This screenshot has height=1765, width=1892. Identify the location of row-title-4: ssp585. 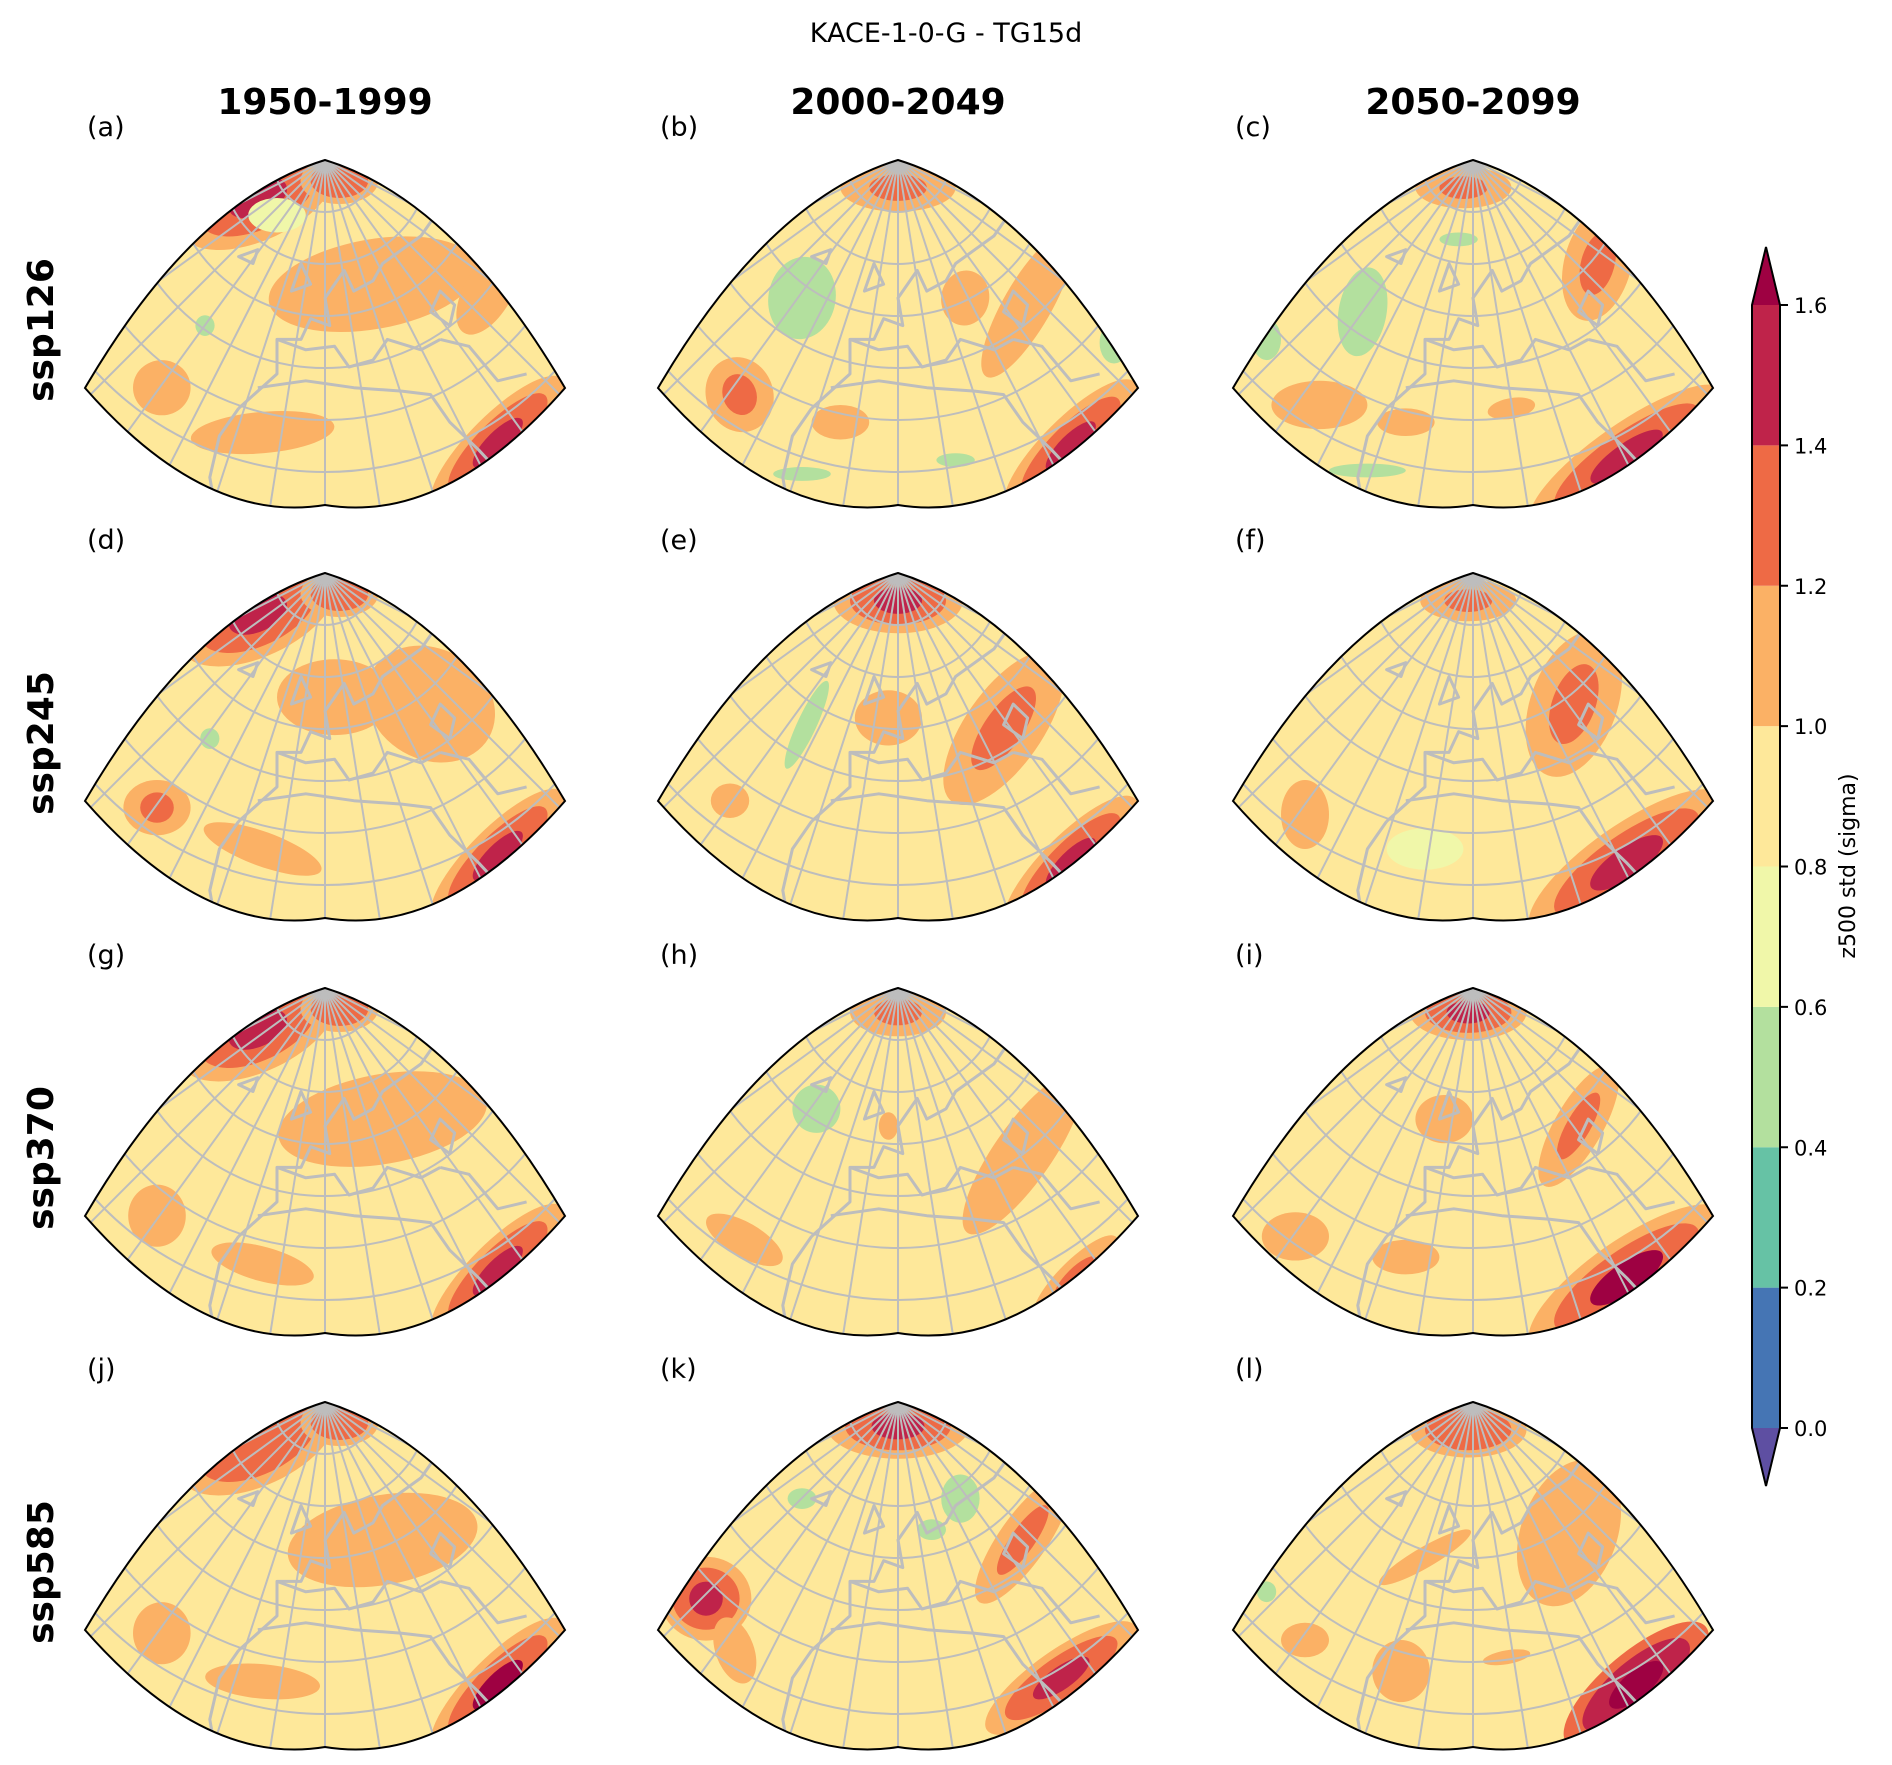
(41, 1572).